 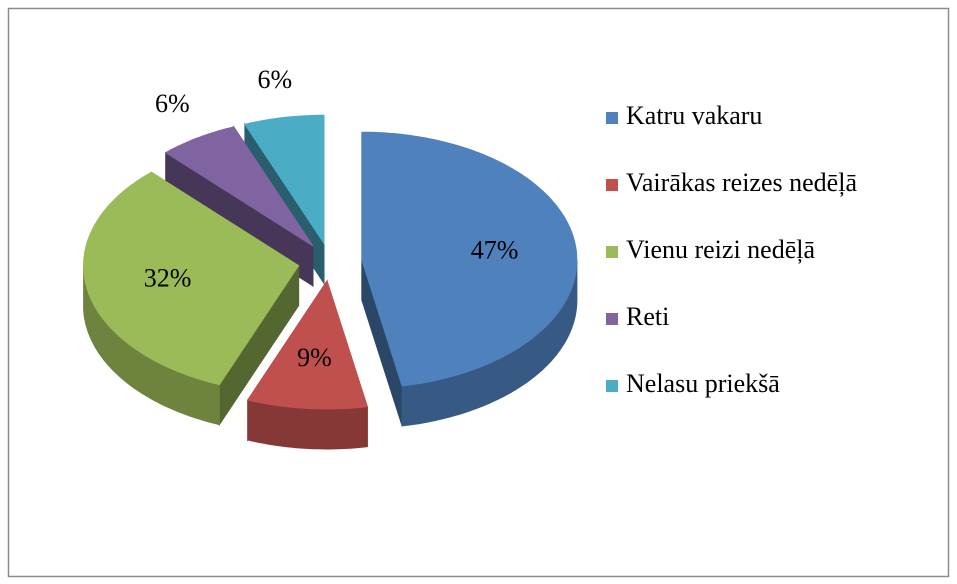 I want to click on legend-label: Vairākas reizes nedēļā, so click(x=741, y=182).